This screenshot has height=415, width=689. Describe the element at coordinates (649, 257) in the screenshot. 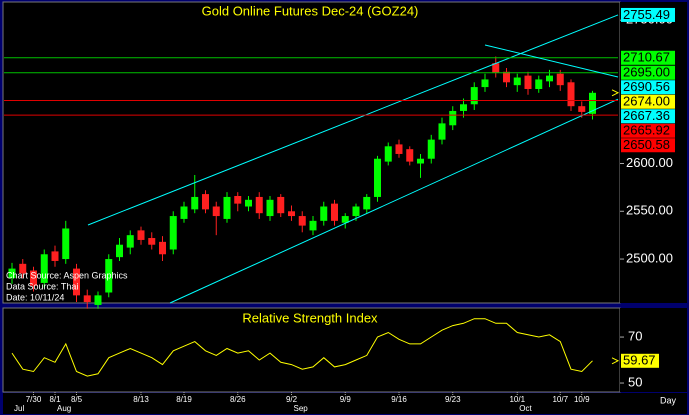

I see `y-tick-label: 2500.00` at that location.